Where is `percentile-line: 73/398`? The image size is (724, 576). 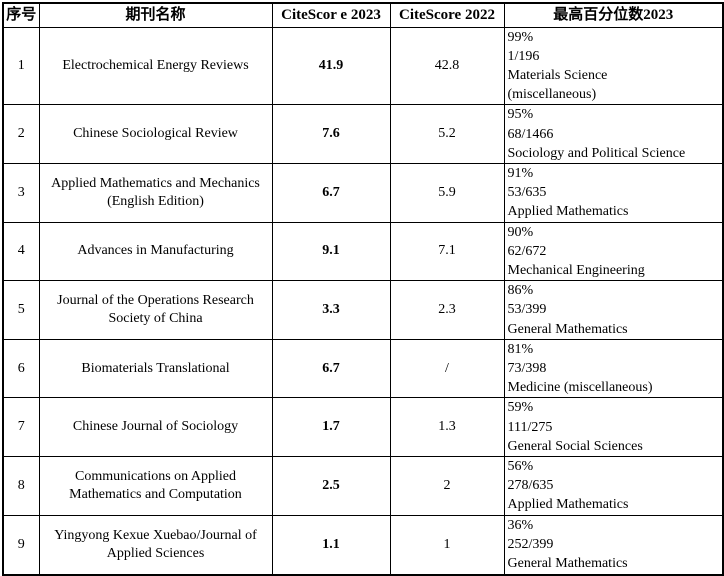 percentile-line: 73/398 is located at coordinates (527, 368).